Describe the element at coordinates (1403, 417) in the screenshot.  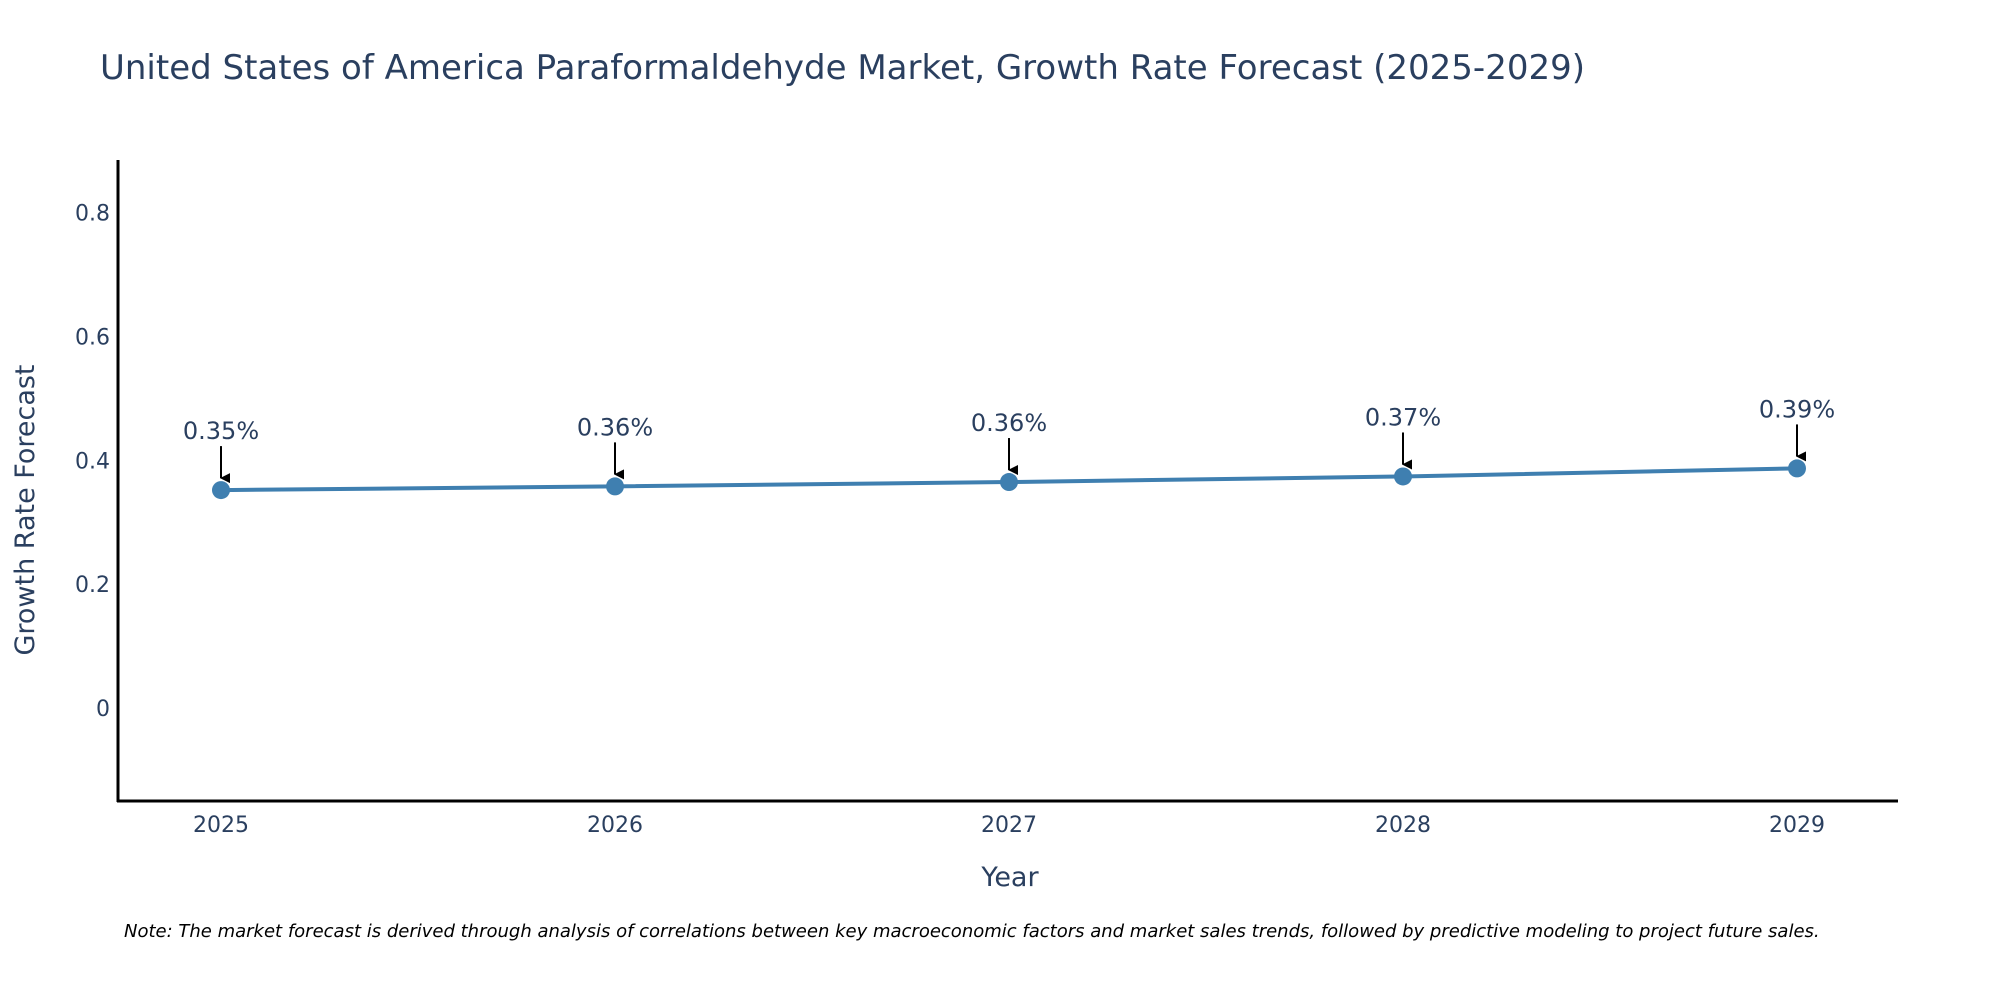
I see `data-label: 0.37%` at that location.